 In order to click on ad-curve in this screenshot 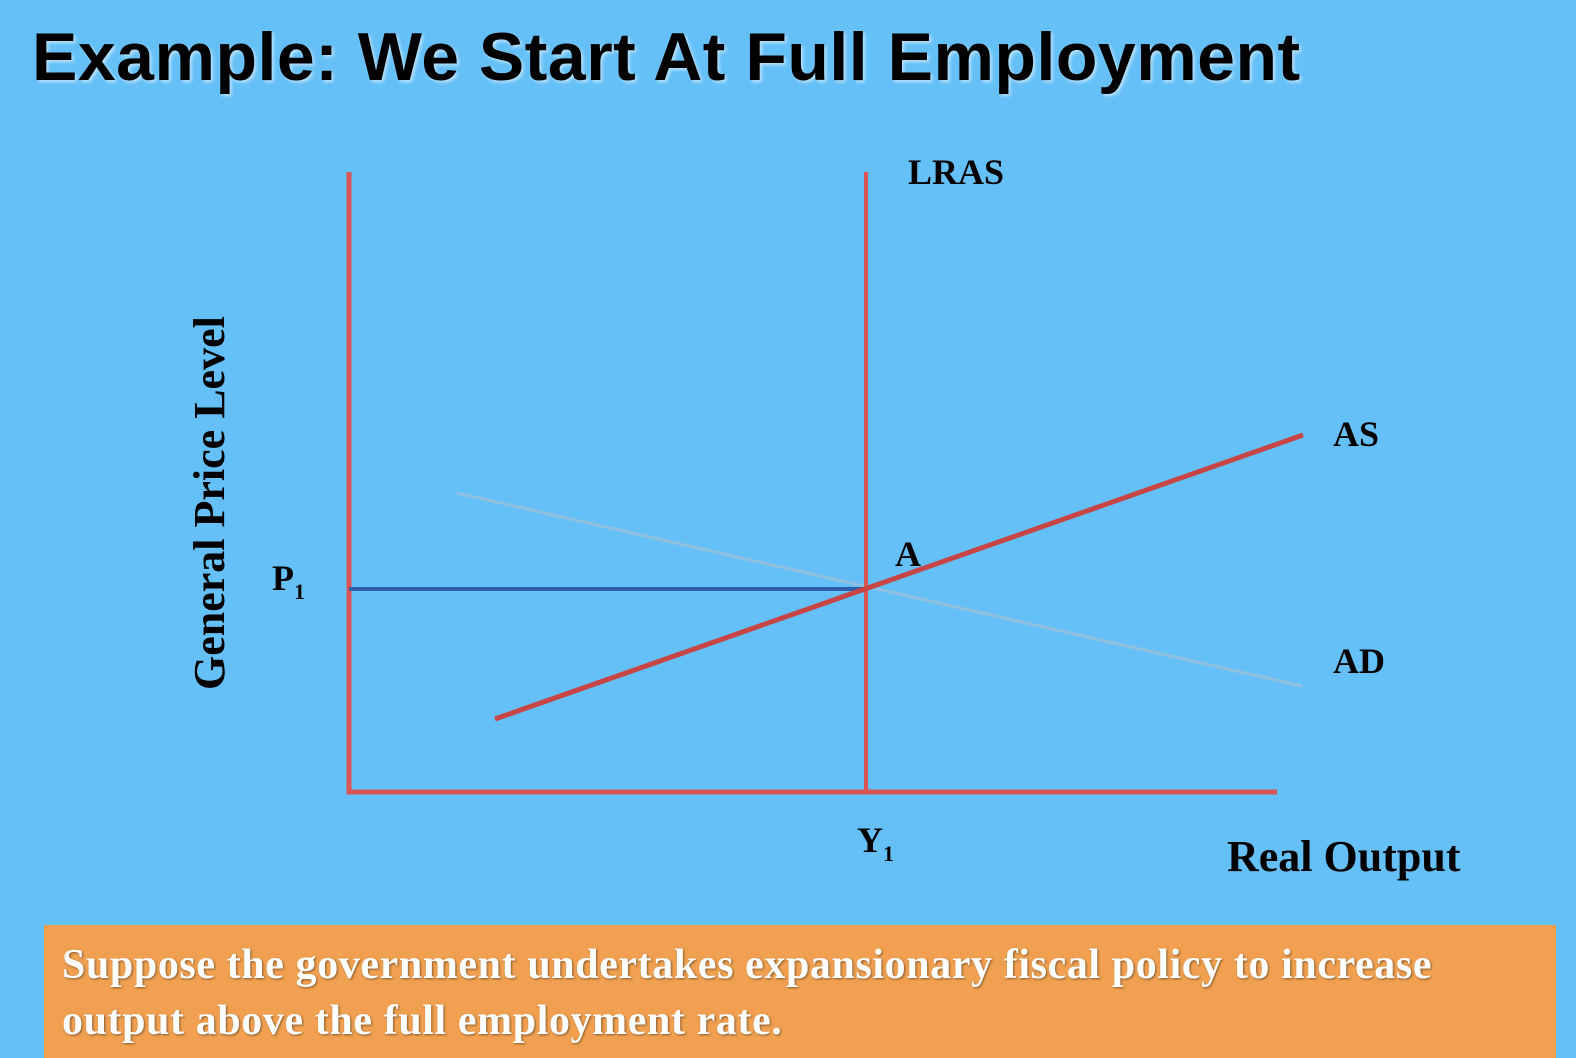, I will do `click(879, 589)`.